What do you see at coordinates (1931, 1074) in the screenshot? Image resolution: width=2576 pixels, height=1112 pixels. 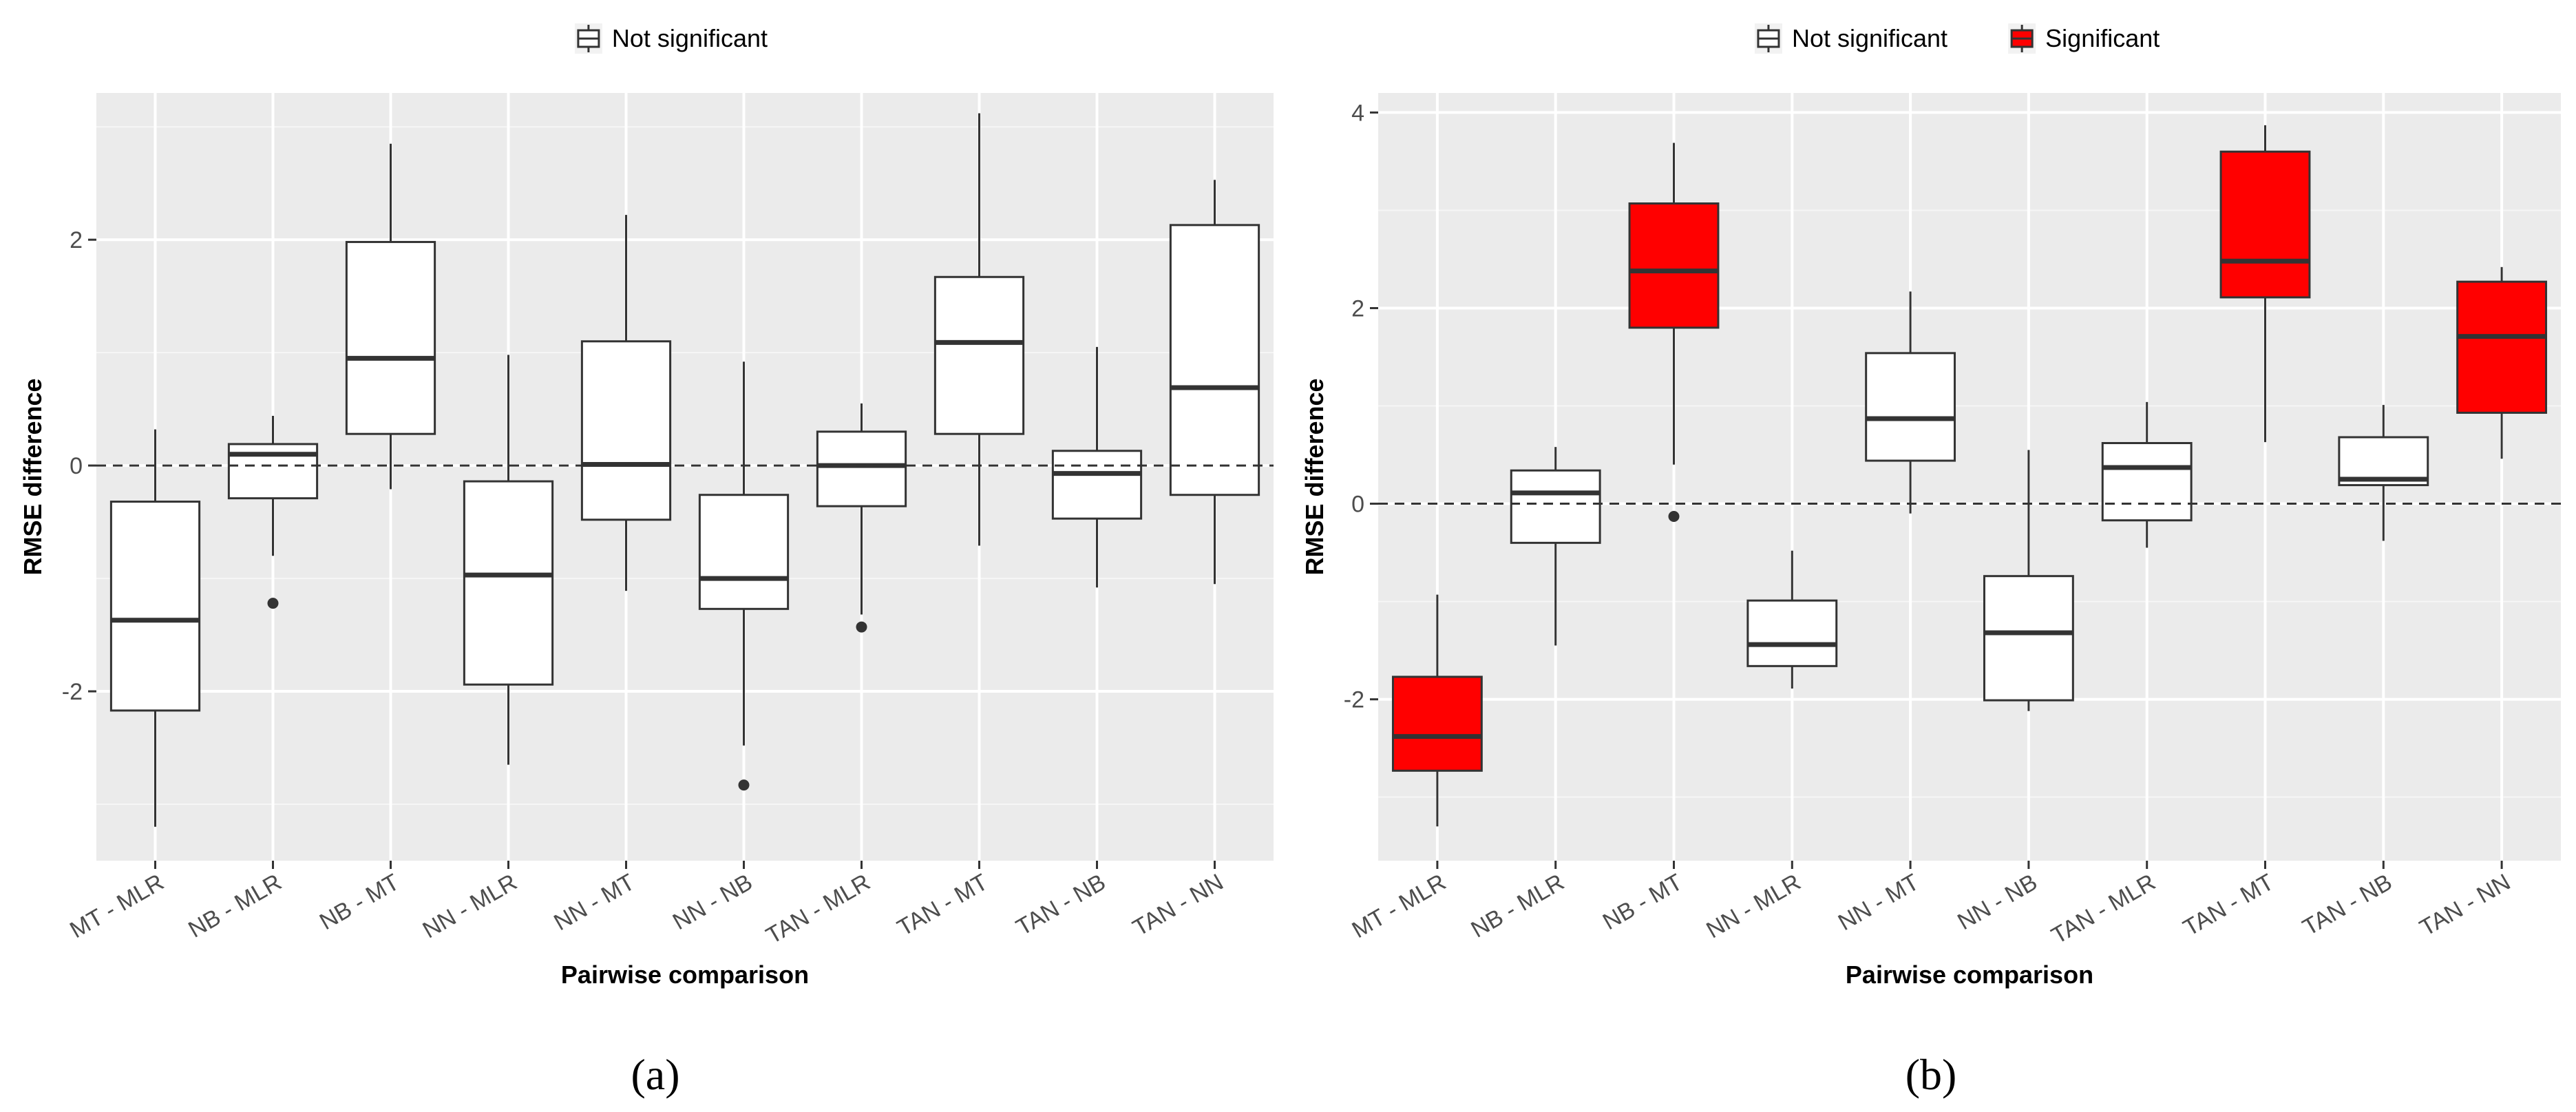 I see `panel-label: (b)` at bounding box center [1931, 1074].